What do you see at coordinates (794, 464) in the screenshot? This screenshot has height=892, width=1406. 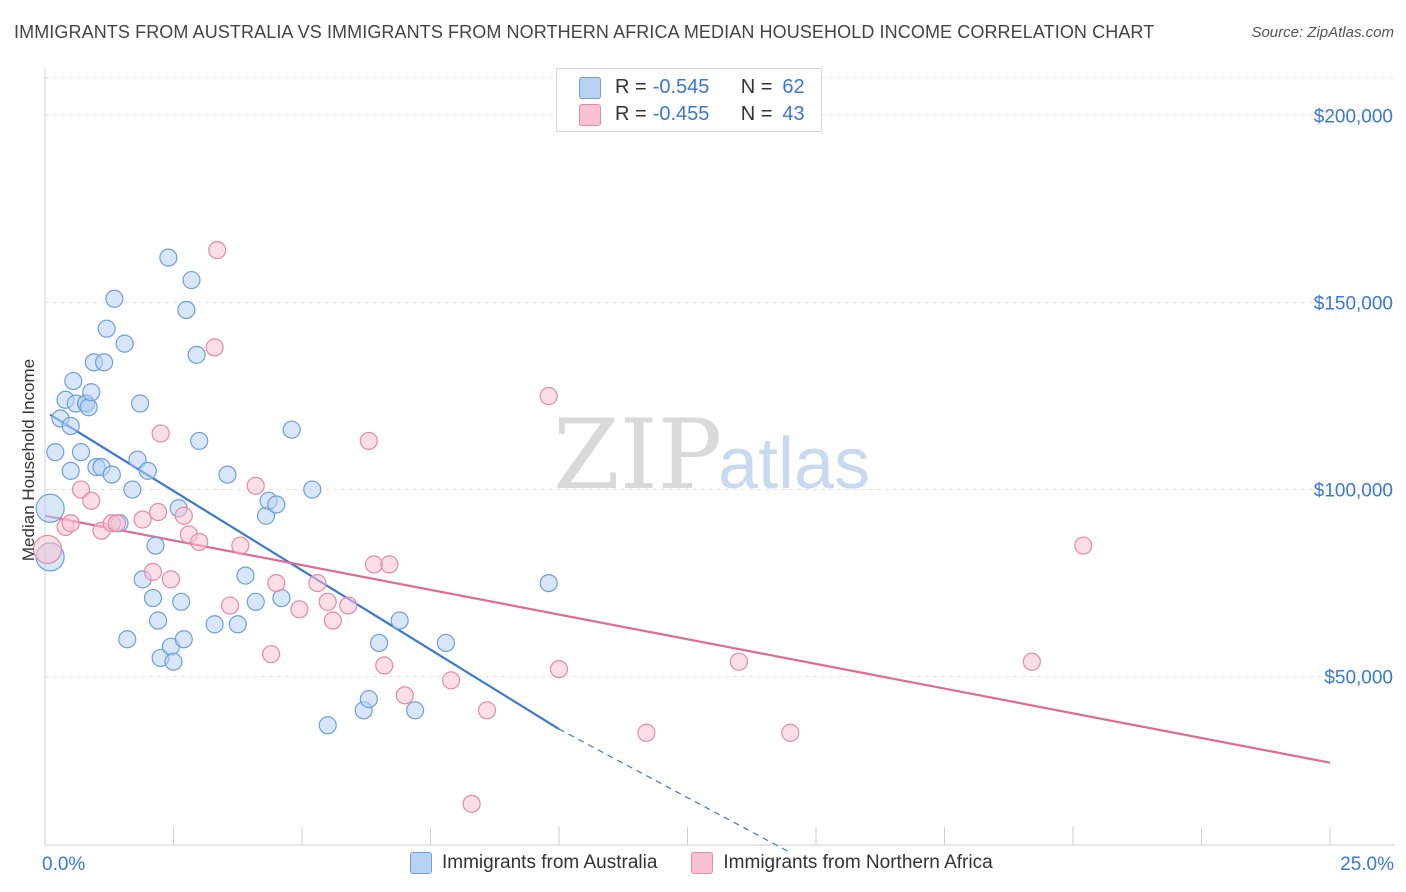 I see `watermark-atlas: atlas` at bounding box center [794, 464].